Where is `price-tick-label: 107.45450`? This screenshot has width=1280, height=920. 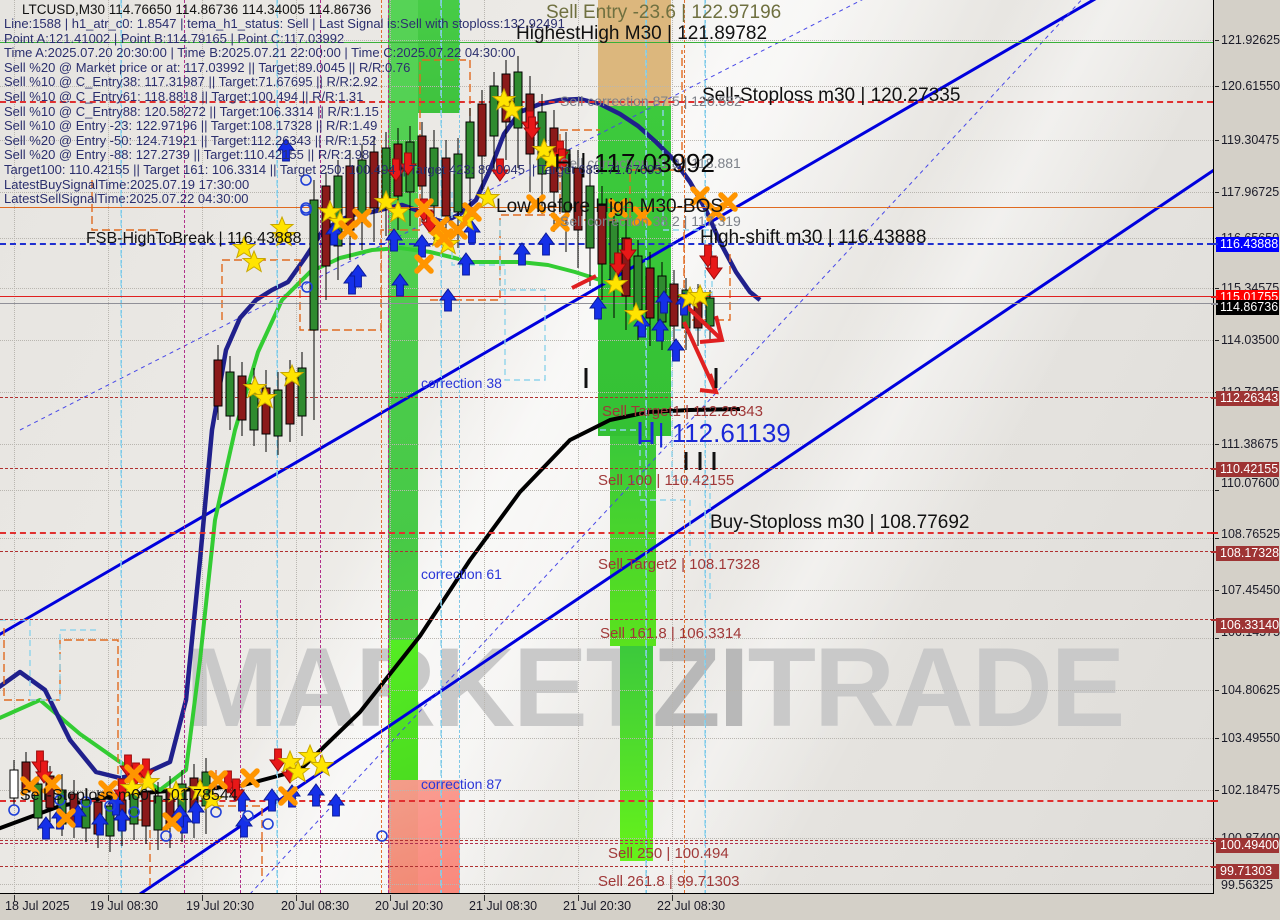 price-tick-label: 107.45450 is located at coordinates (1250, 590).